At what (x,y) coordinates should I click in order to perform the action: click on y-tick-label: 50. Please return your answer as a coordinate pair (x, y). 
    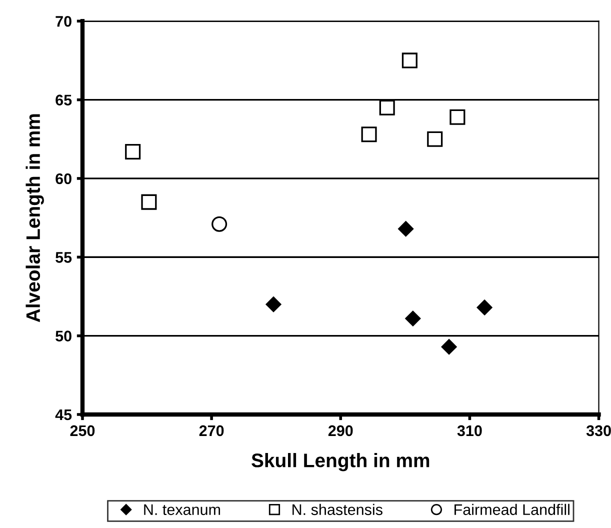
    Looking at the image, I should click on (64, 336).